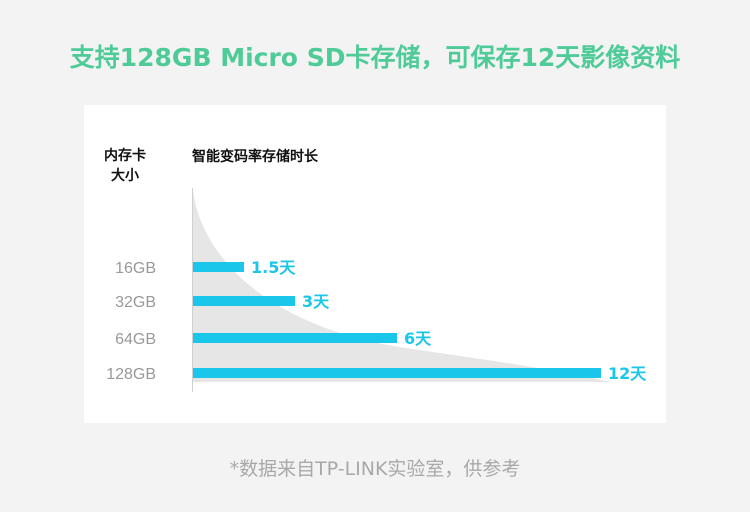 The height and width of the screenshot is (512, 750). What do you see at coordinates (273, 267) in the screenshot?
I see `data-label: 1.5天` at bounding box center [273, 267].